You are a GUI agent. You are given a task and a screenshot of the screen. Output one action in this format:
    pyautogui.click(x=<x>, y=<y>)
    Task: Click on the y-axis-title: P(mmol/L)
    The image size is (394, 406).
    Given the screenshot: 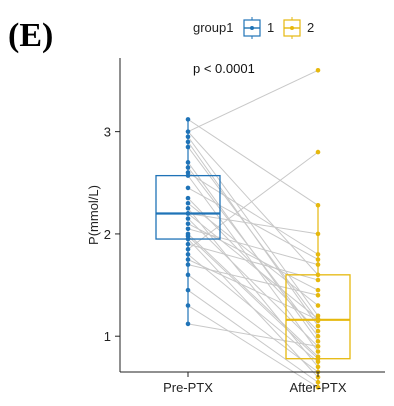 What is the action you would take?
    pyautogui.click(x=93, y=215)
    